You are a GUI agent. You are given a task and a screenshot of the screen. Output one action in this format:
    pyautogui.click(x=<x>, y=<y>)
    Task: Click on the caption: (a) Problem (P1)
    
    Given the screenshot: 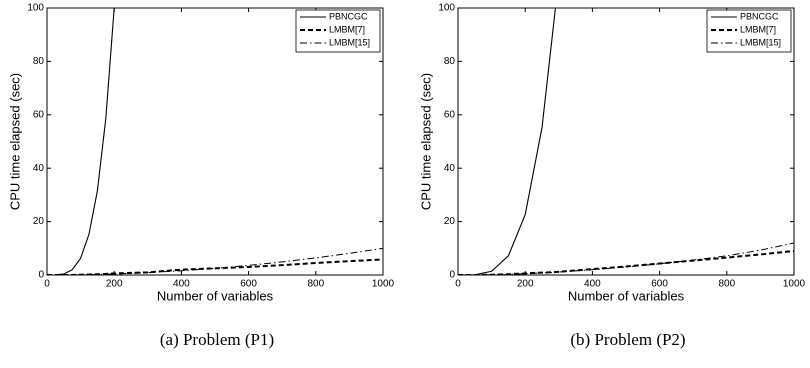 What is the action you would take?
    pyautogui.click(x=217, y=339)
    